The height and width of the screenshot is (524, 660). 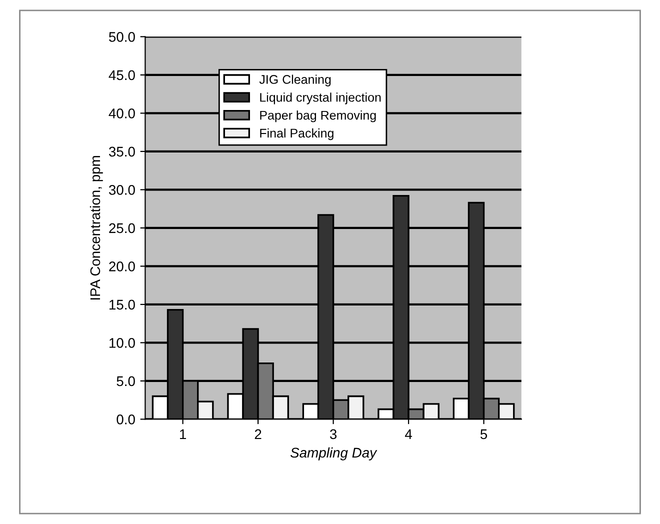 I want to click on y-tick-label: 45.0, so click(x=121, y=75).